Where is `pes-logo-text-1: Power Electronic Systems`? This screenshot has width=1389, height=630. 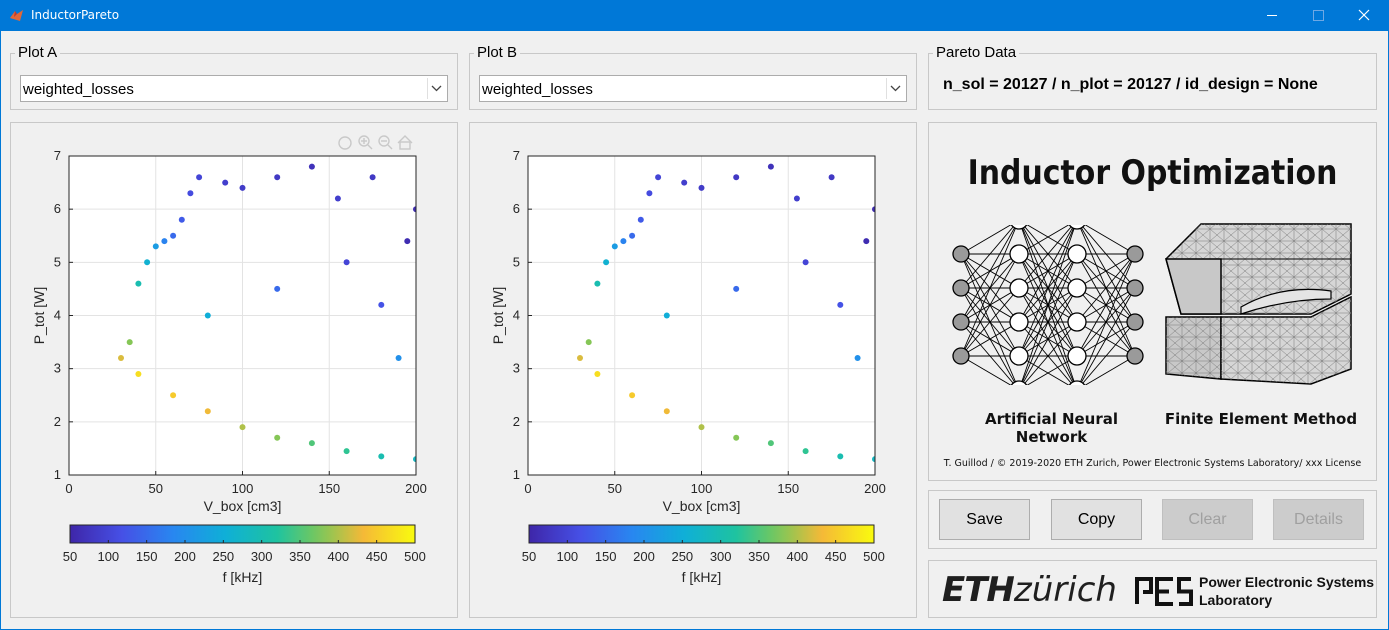 pes-logo-text-1: Power Electronic Systems is located at coordinates (1287, 582).